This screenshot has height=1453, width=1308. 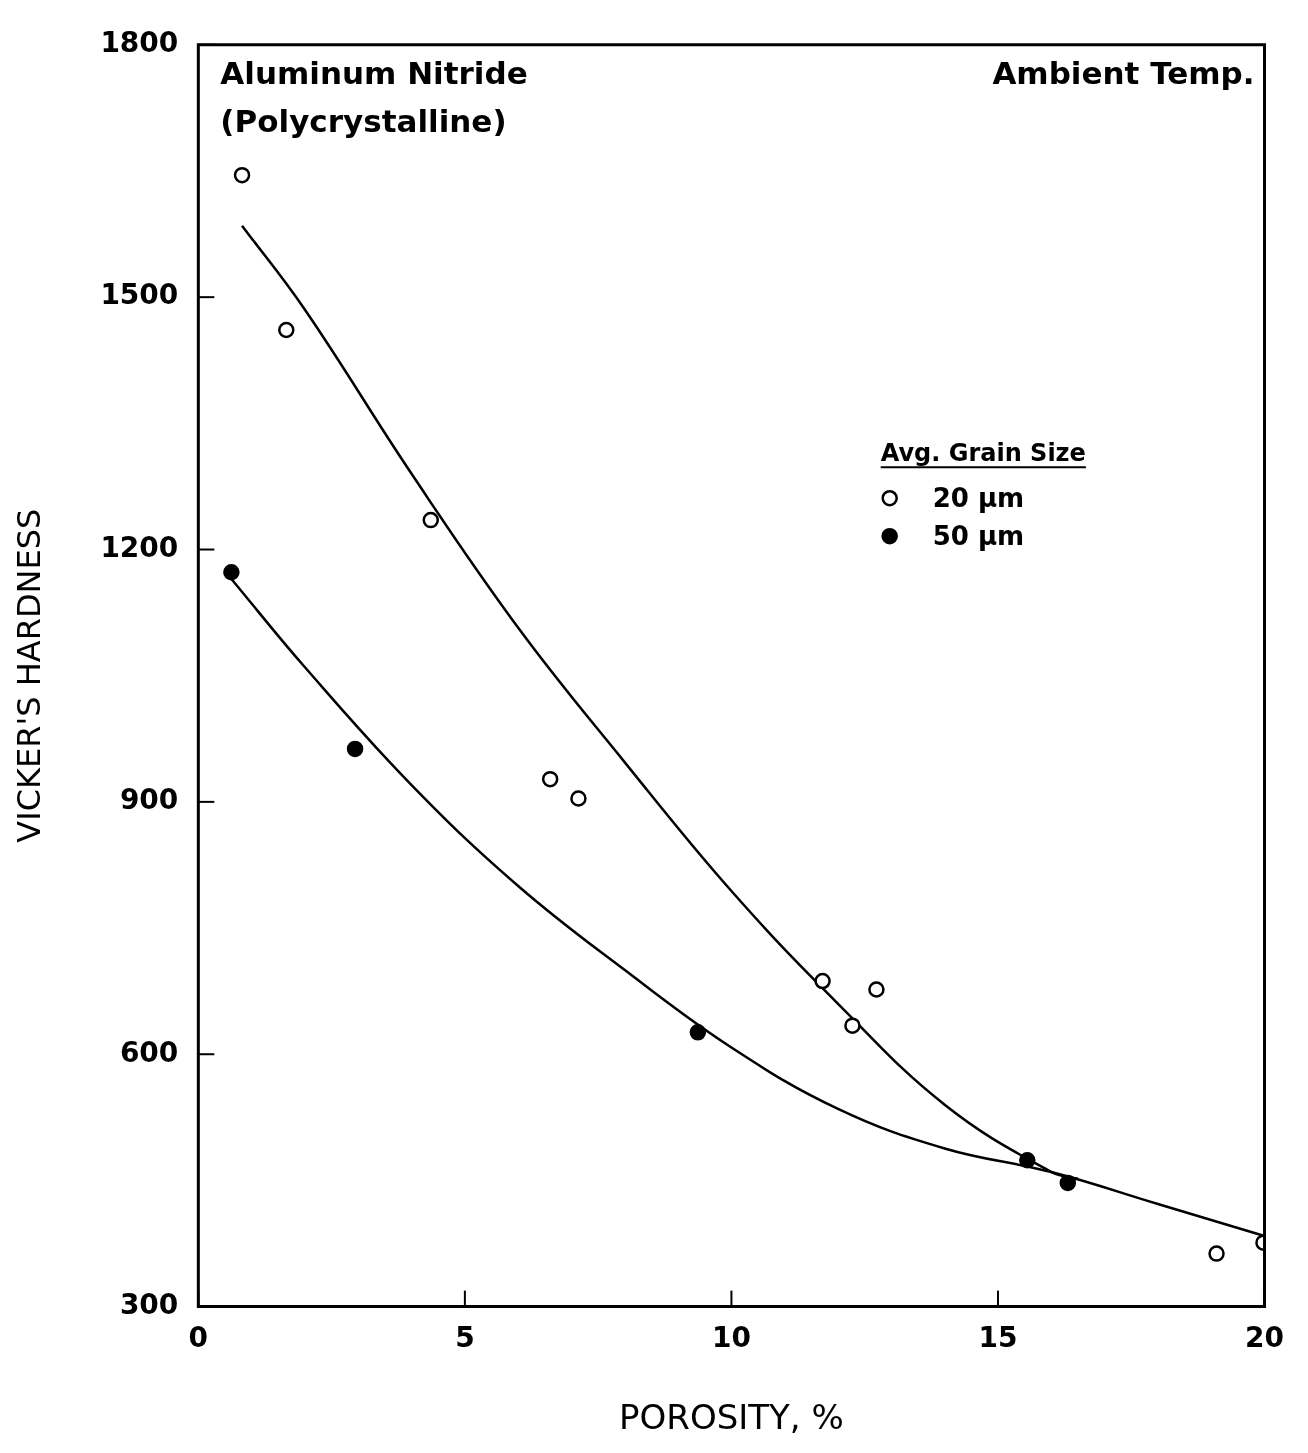 What do you see at coordinates (149, 800) in the screenshot?
I see `y-tick-label: 900` at bounding box center [149, 800].